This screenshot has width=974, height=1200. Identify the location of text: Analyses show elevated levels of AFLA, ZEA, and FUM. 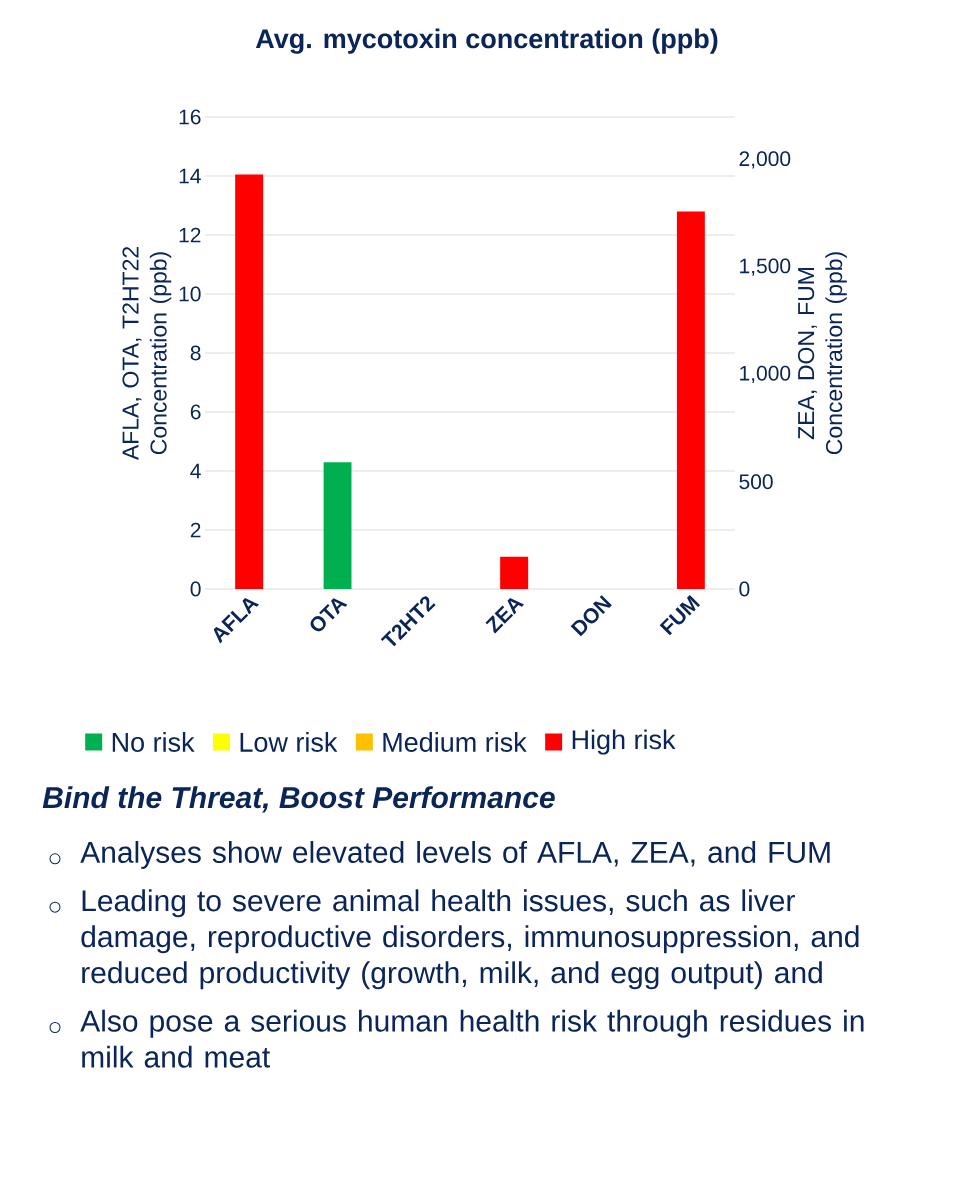
(455, 854).